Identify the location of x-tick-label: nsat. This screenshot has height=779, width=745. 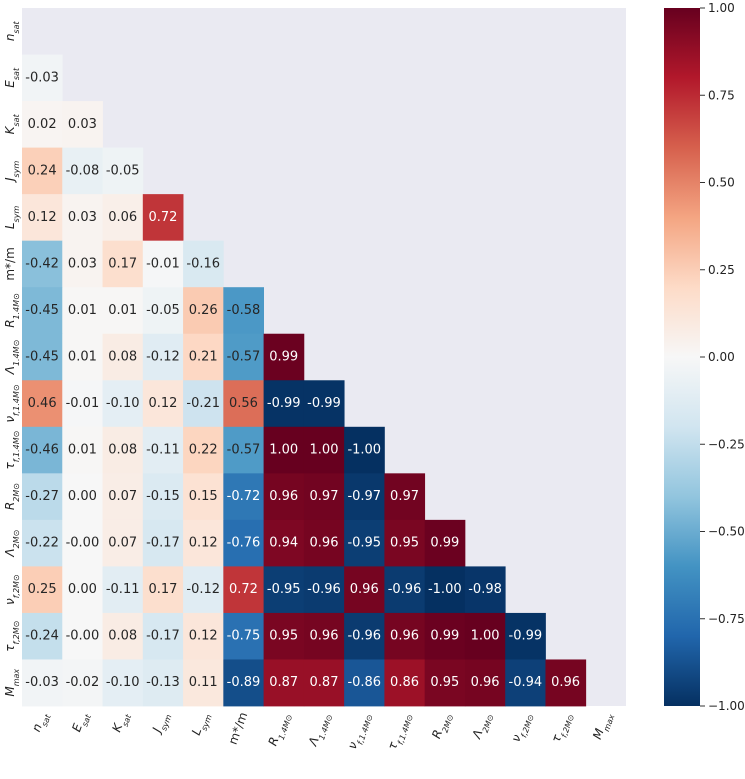
(41, 721).